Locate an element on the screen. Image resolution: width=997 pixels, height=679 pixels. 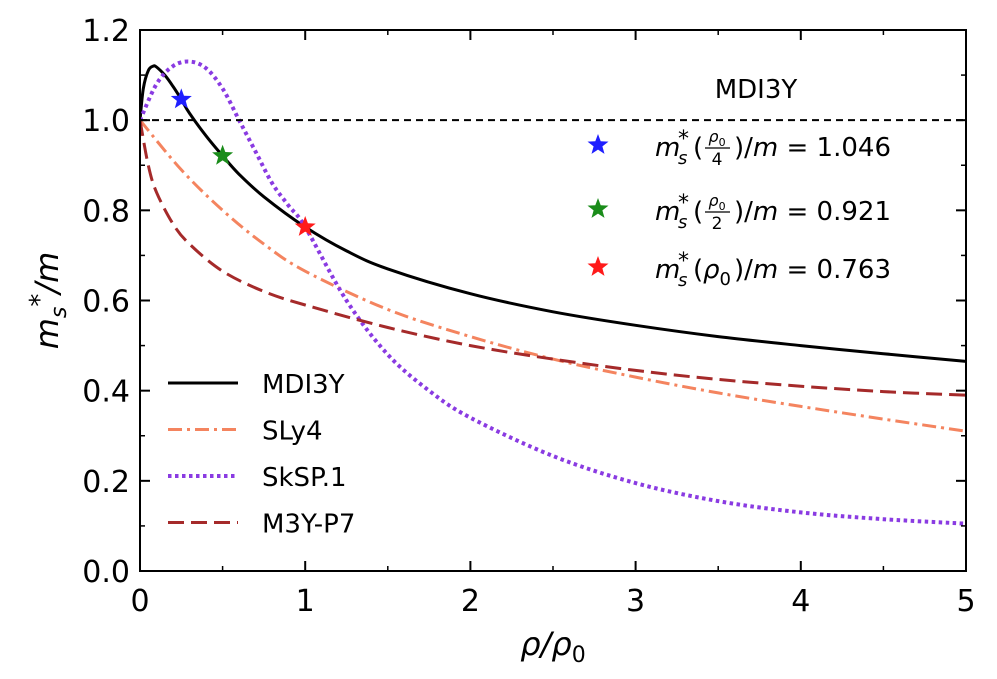
y-tick-label: 0.4 is located at coordinates (106, 392).